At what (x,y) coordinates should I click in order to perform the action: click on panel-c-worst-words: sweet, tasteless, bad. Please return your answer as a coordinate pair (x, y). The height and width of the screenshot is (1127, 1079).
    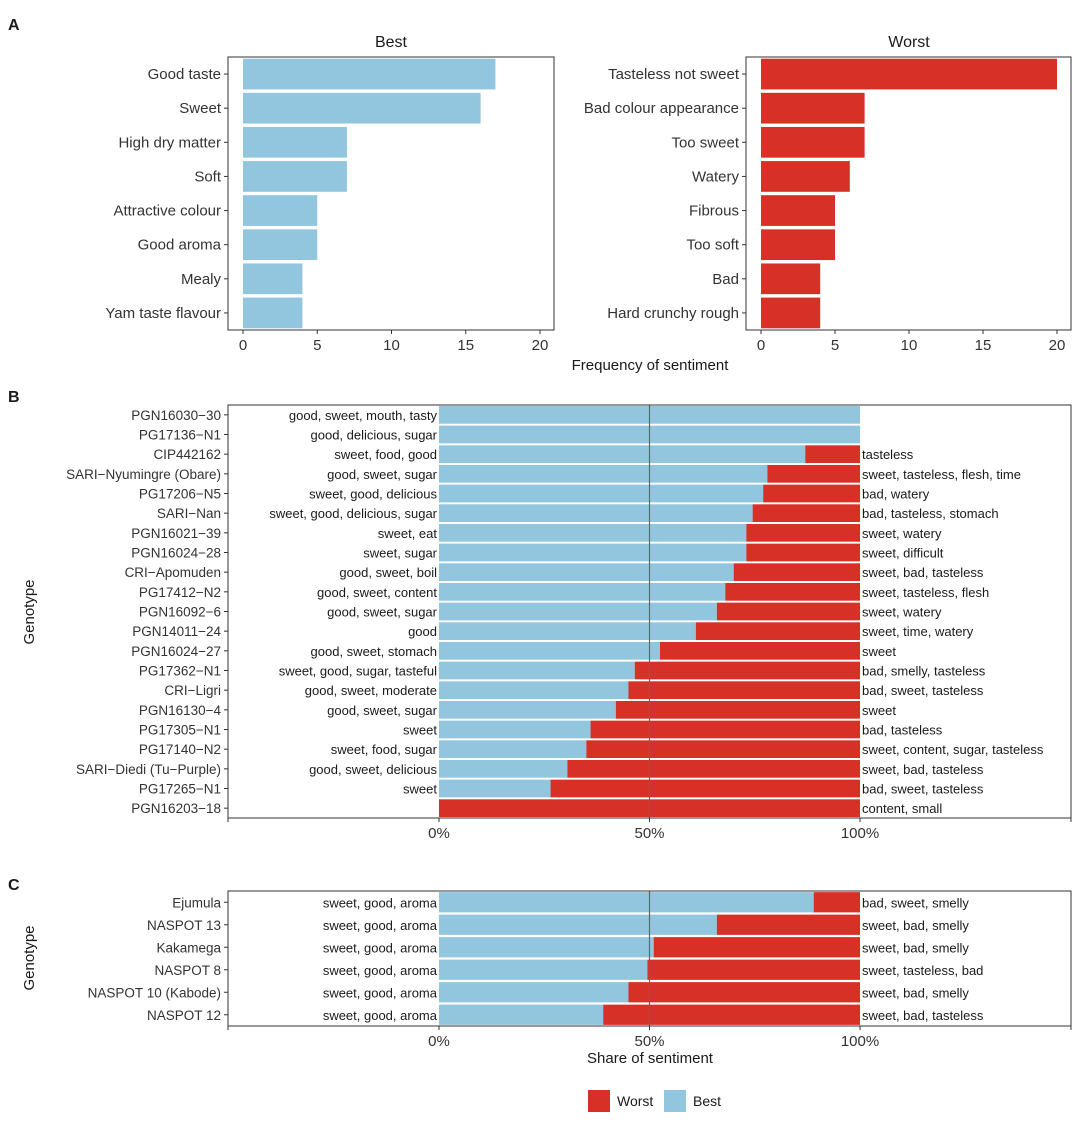
    Looking at the image, I should click on (922, 970).